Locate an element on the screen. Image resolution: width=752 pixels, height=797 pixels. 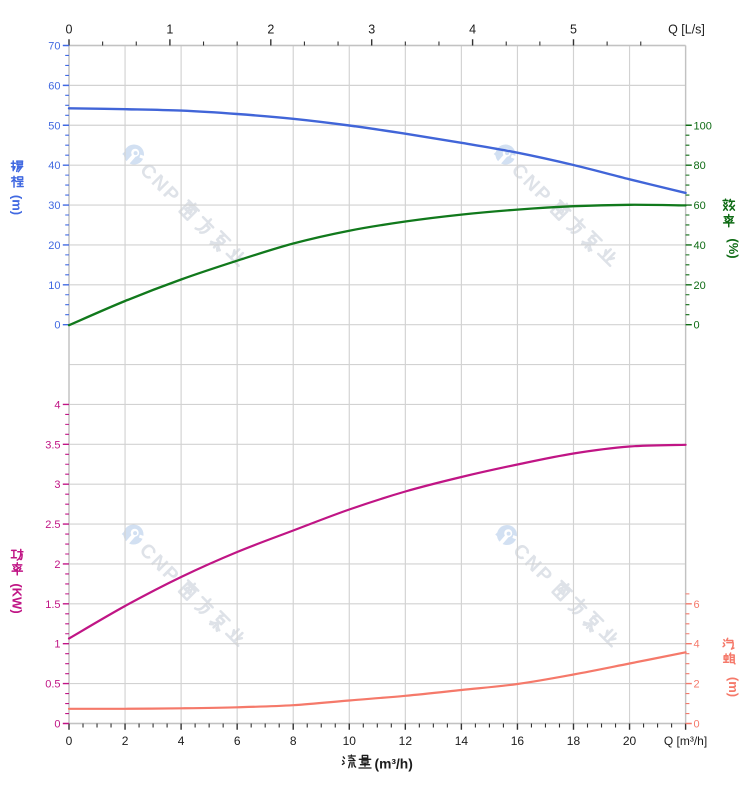
svg-text: (KW) is located at coordinates (17, 598).